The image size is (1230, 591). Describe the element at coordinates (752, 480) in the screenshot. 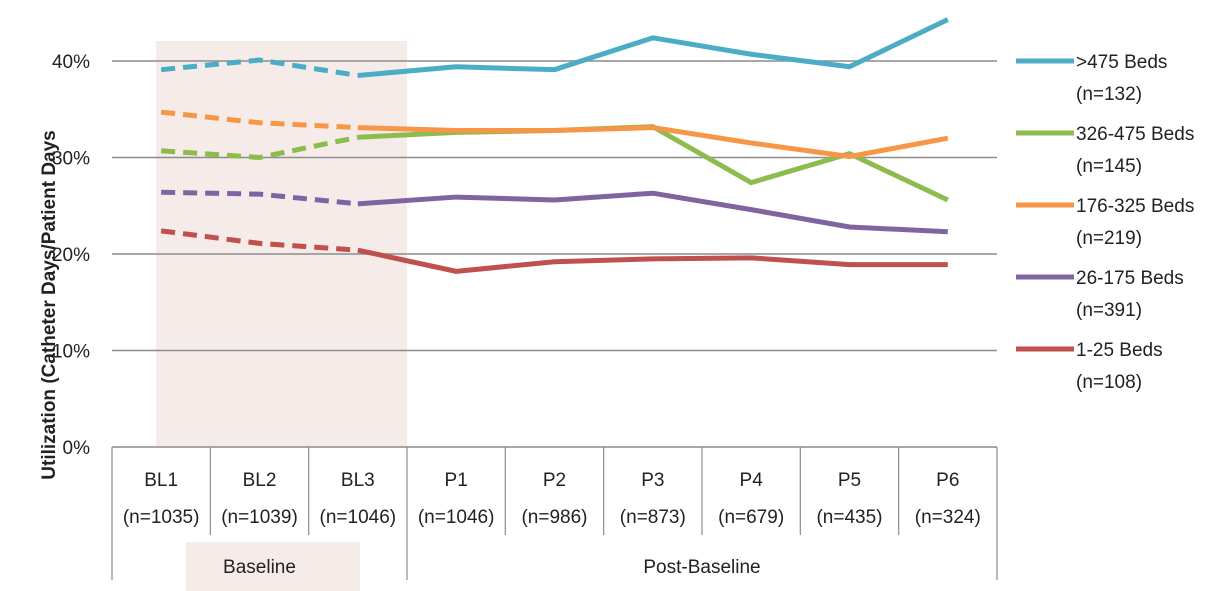

I see `category-label: P4` at that location.